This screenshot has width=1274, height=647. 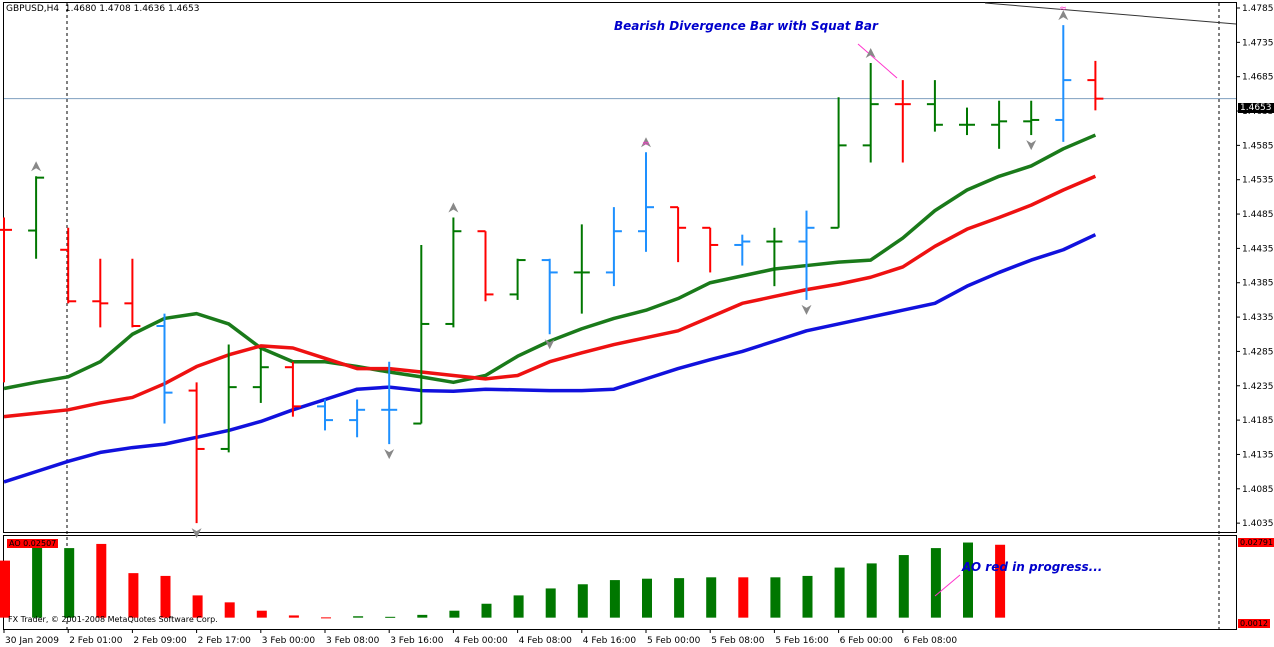 What do you see at coordinates (225, 641) in the screenshot?
I see `x-tick-label: 2 Feb 17:00` at bounding box center [225, 641].